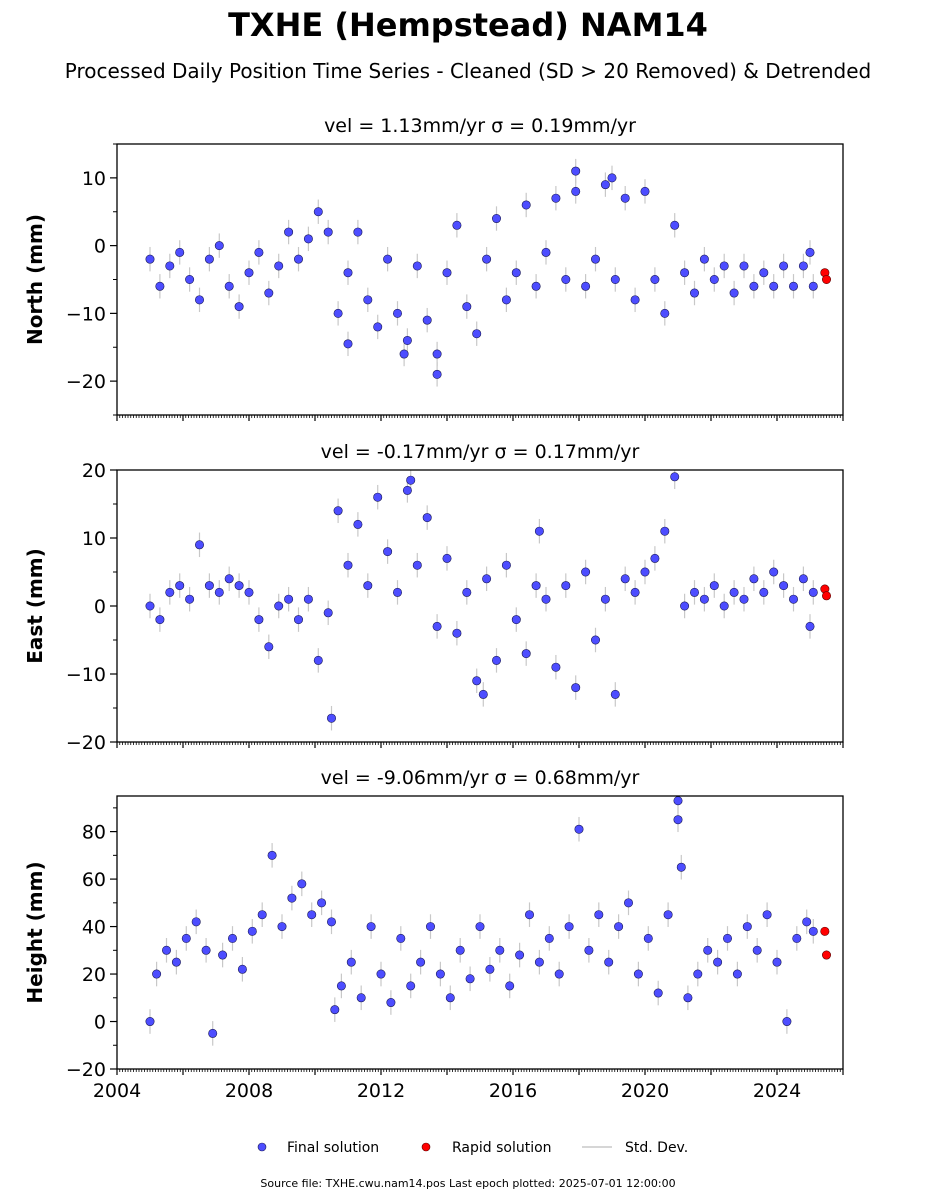  I want to click on x-tick-label: 2016, so click(513, 1091).